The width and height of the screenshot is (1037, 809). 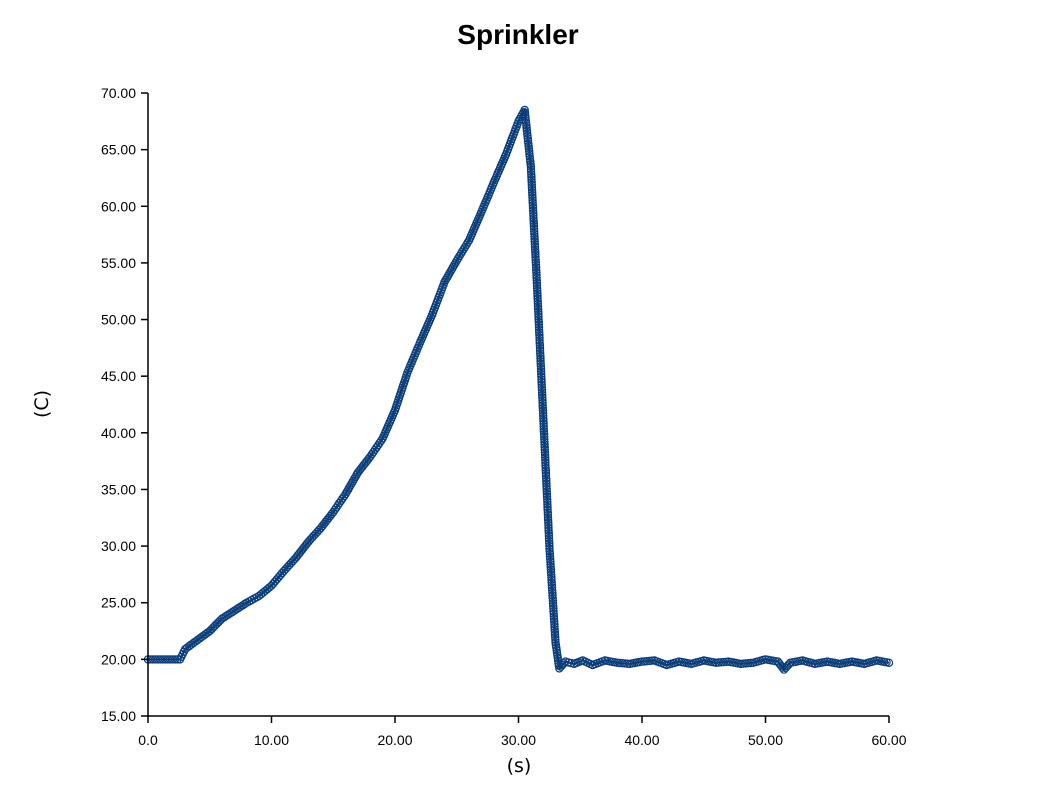 What do you see at coordinates (118, 376) in the screenshot?
I see `y-tick-label: 45.00` at bounding box center [118, 376].